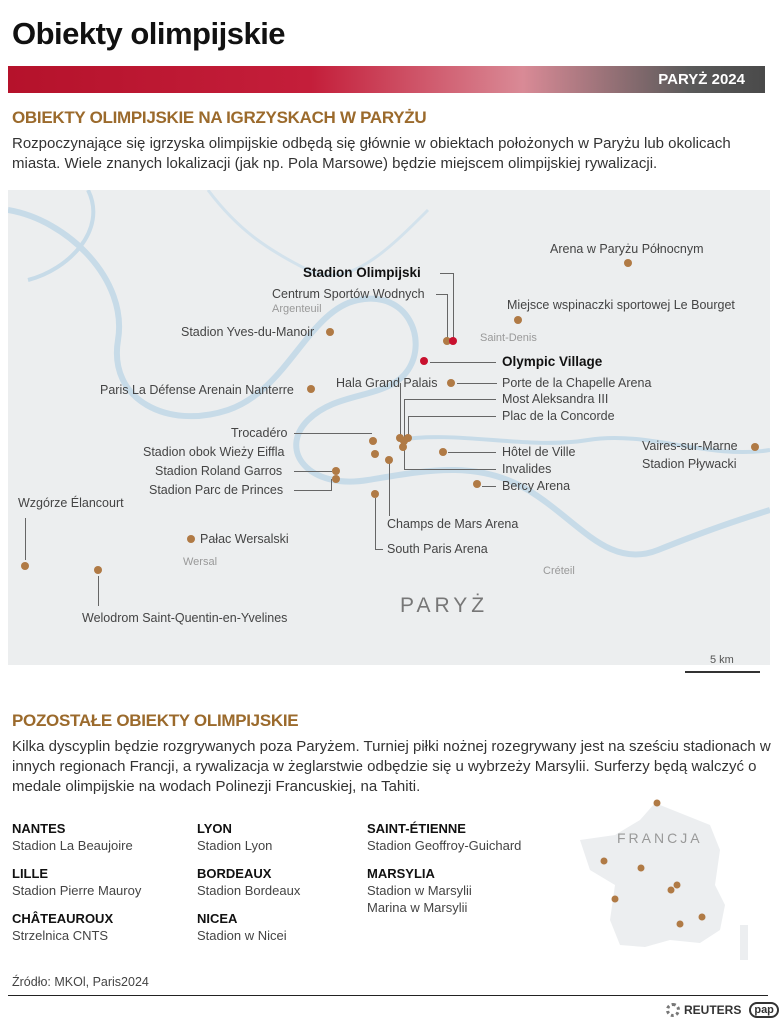  What do you see at coordinates (508, 338) in the screenshot?
I see `place-label: Saint-Denis` at bounding box center [508, 338].